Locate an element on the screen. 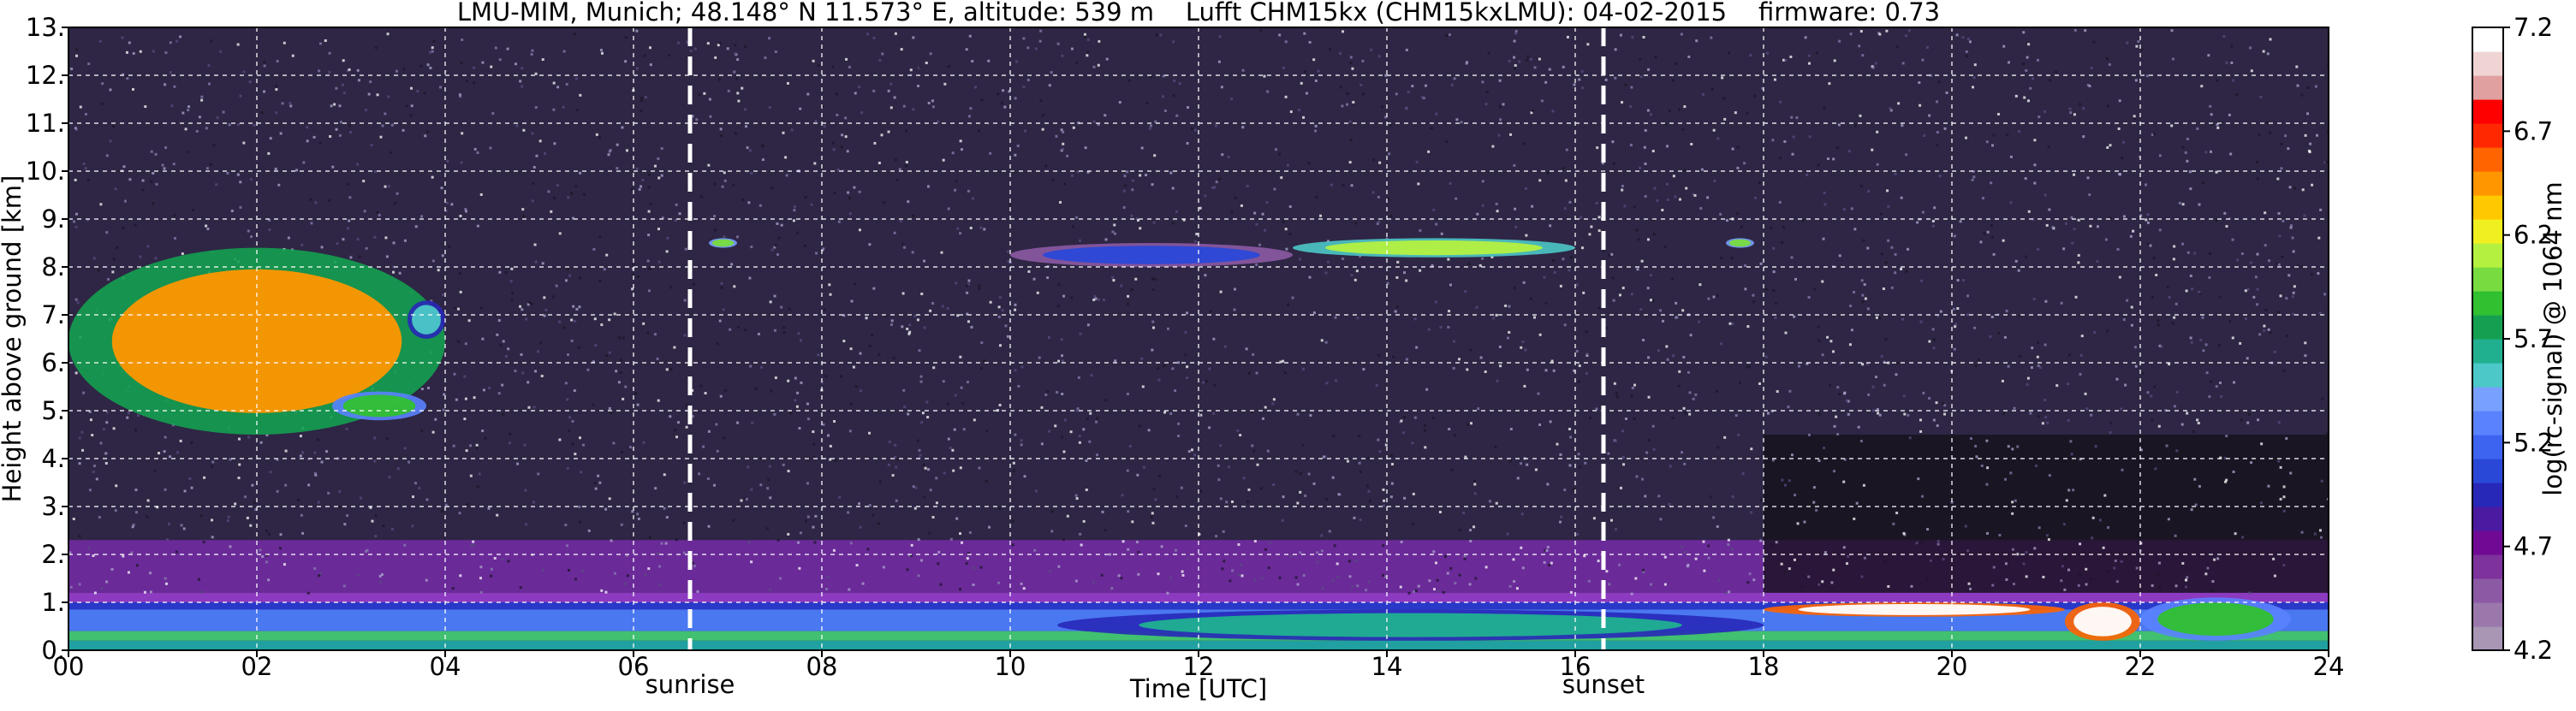 This screenshot has width=2576, height=711. y-tick-label: 8. is located at coordinates (53, 266).